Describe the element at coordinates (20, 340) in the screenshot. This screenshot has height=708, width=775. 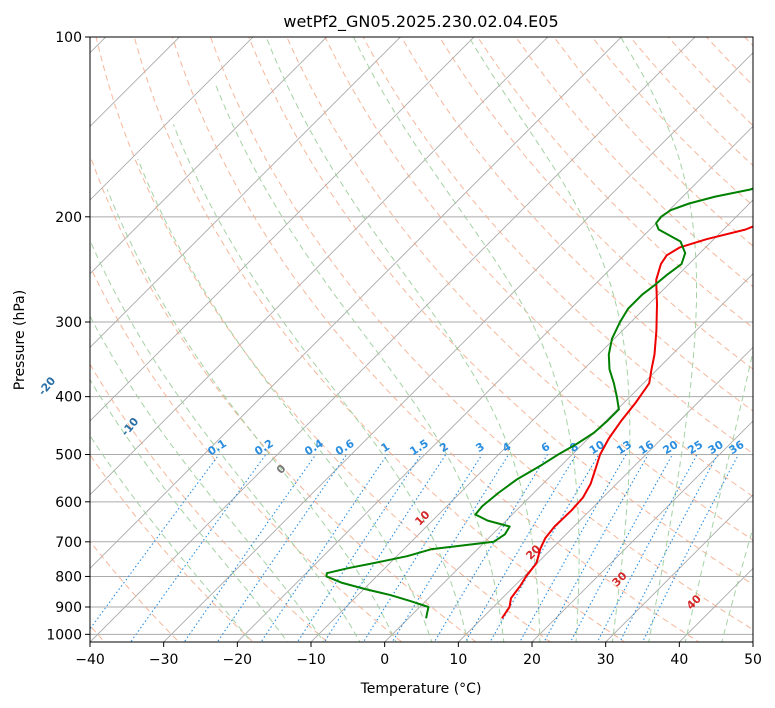
I see `y-axis-title: Pressure (hPa)` at that location.